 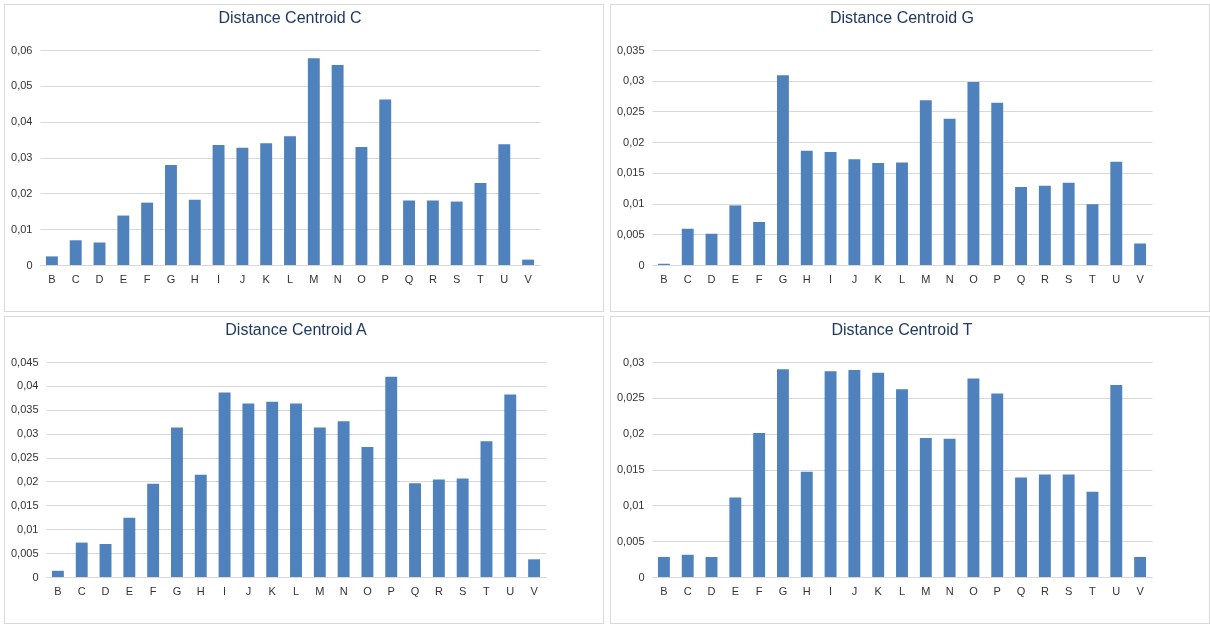 What do you see at coordinates (242, 278) in the screenshot?
I see `x-tick-label: J` at bounding box center [242, 278].